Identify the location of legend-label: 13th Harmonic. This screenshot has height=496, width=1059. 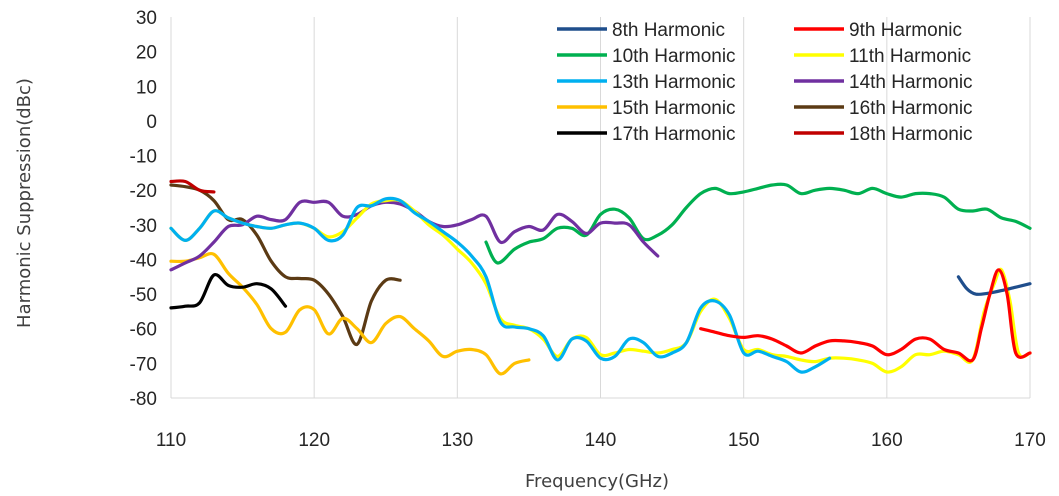
(674, 82).